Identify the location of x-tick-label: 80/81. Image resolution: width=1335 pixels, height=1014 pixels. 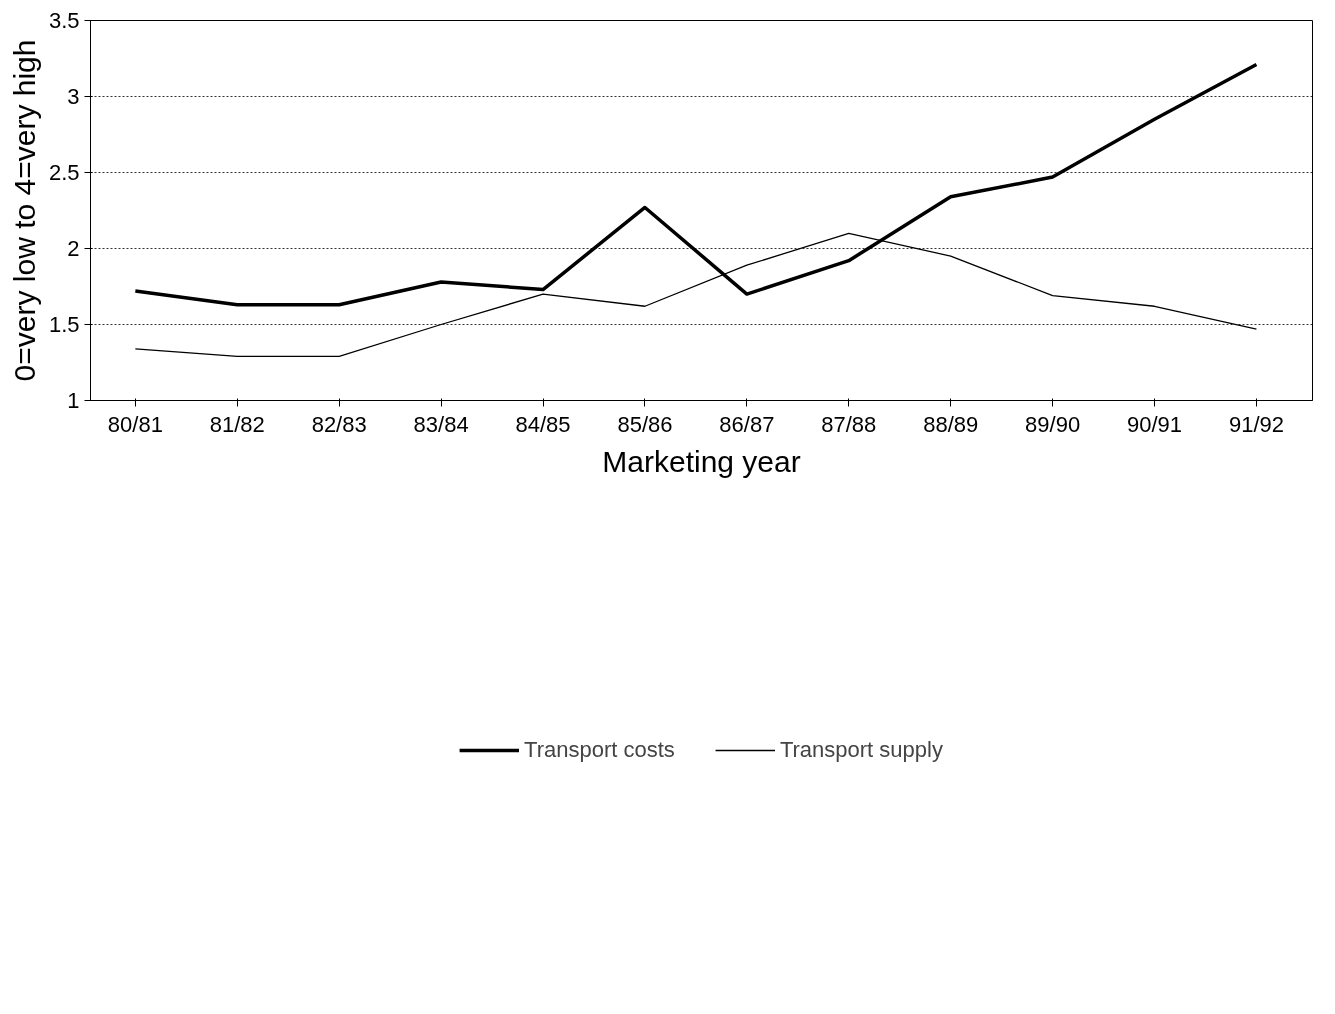
(135, 424).